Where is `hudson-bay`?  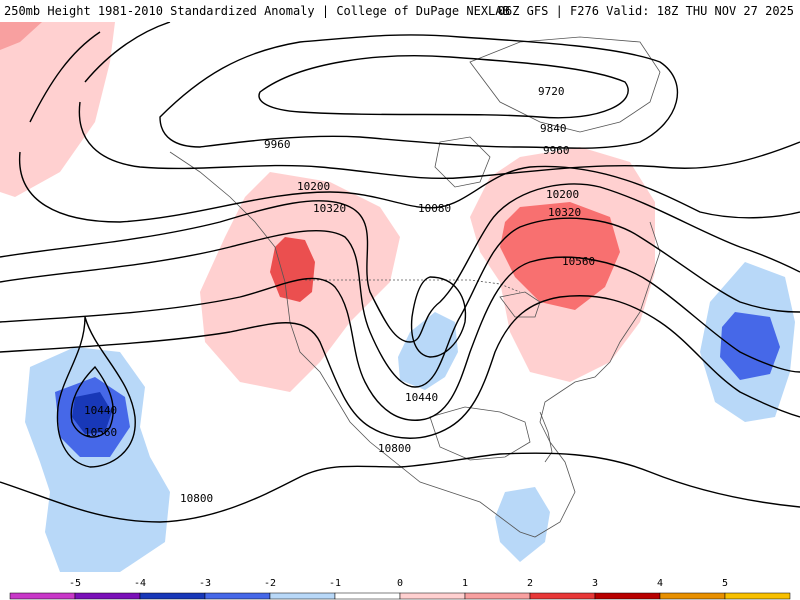 hudson-bay is located at coordinates (462, 162).